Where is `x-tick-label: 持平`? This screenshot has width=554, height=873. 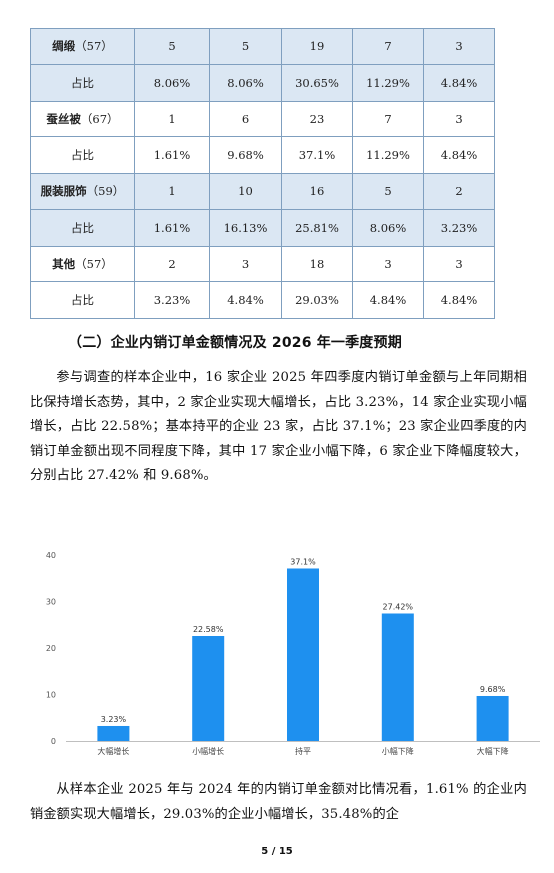 x-tick-label: 持平 is located at coordinates (303, 751).